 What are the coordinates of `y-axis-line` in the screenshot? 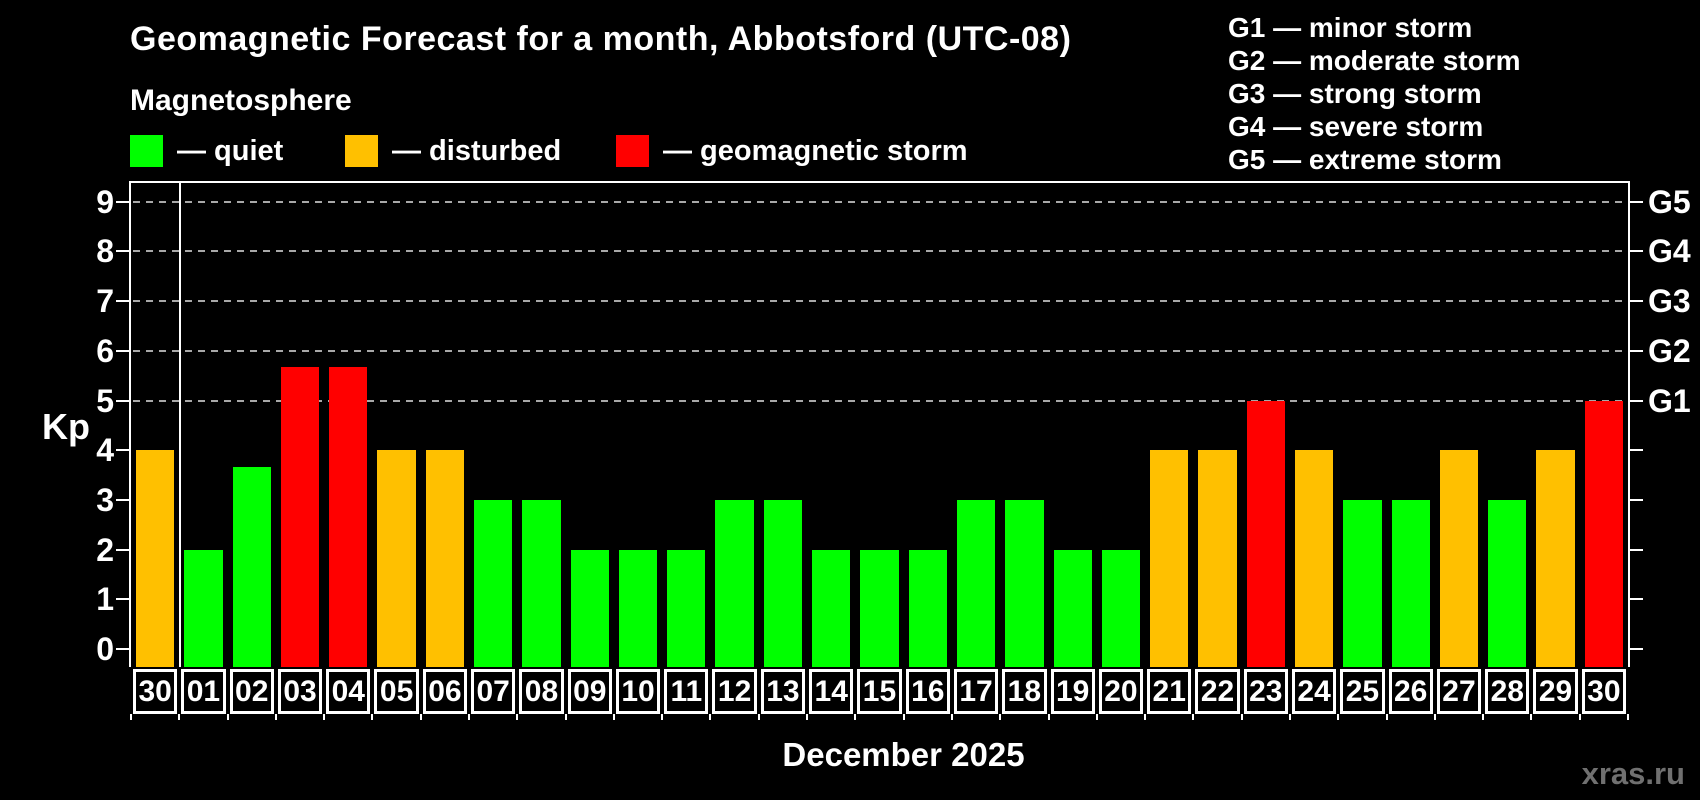 It's located at (130, 424).